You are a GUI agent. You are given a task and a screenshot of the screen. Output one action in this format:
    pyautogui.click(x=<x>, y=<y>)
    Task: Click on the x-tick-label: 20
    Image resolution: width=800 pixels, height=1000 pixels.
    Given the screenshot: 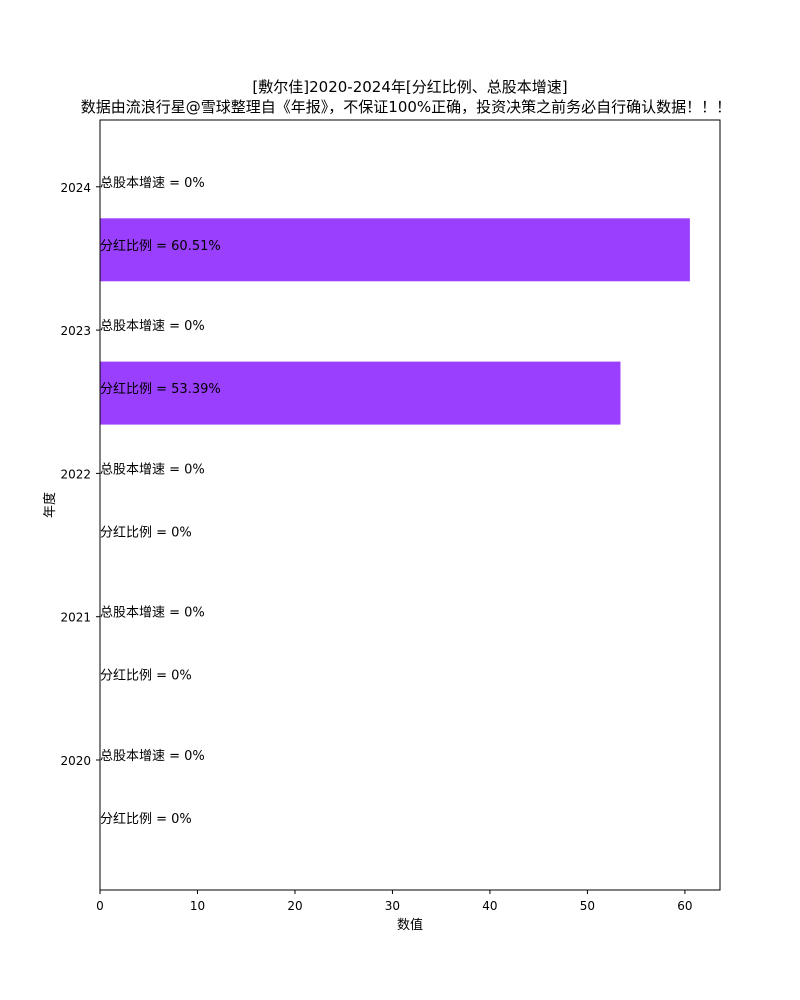 What is the action you would take?
    pyautogui.click(x=294, y=906)
    